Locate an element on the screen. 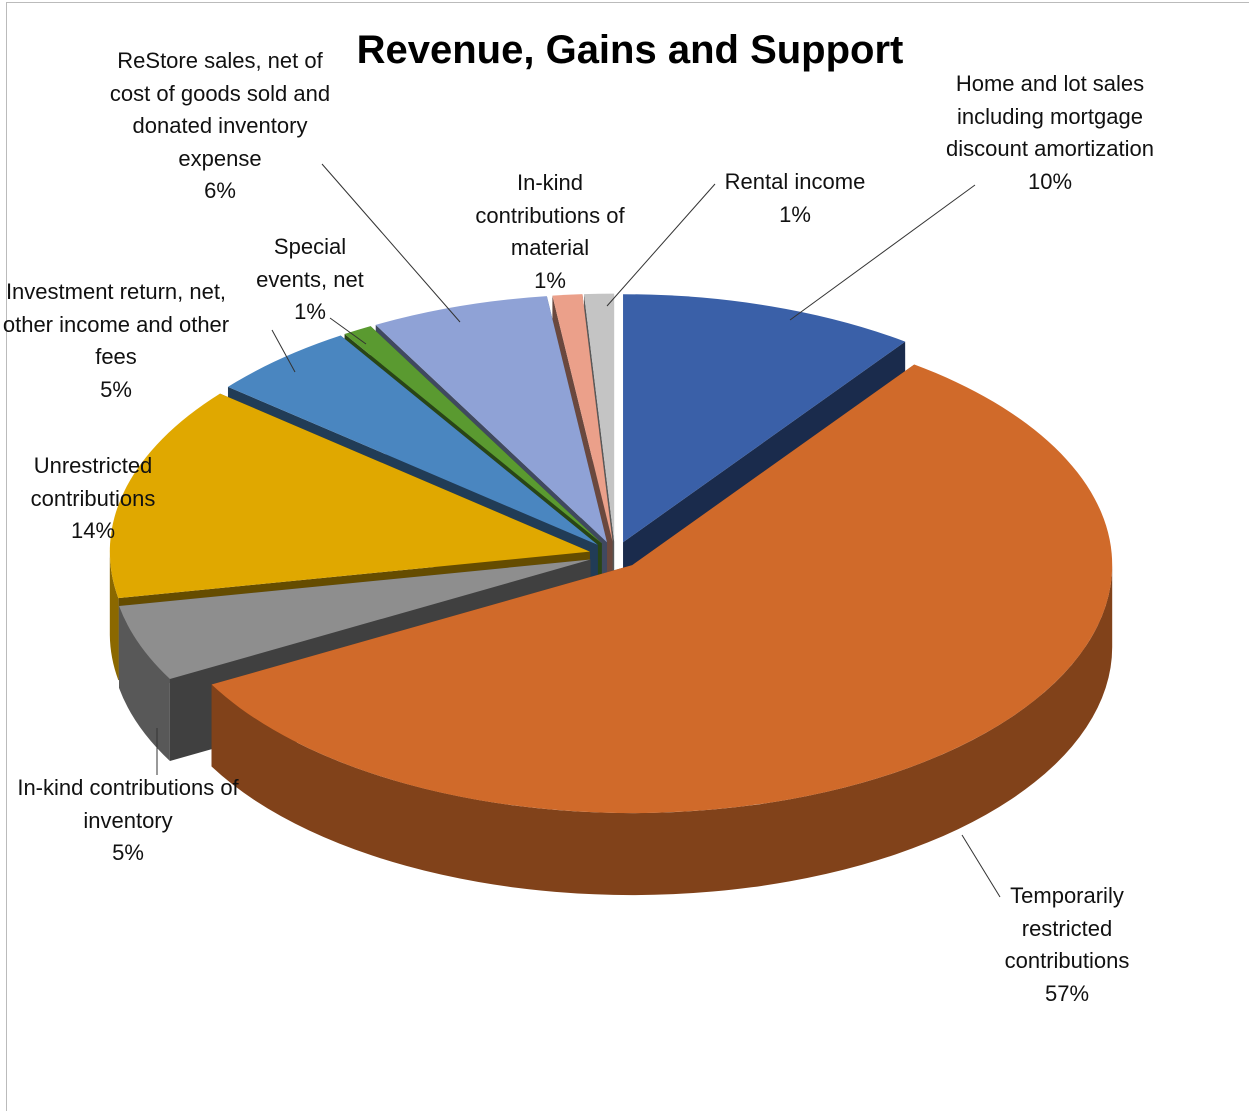  slice-label: Rental income is located at coordinates (795, 181).